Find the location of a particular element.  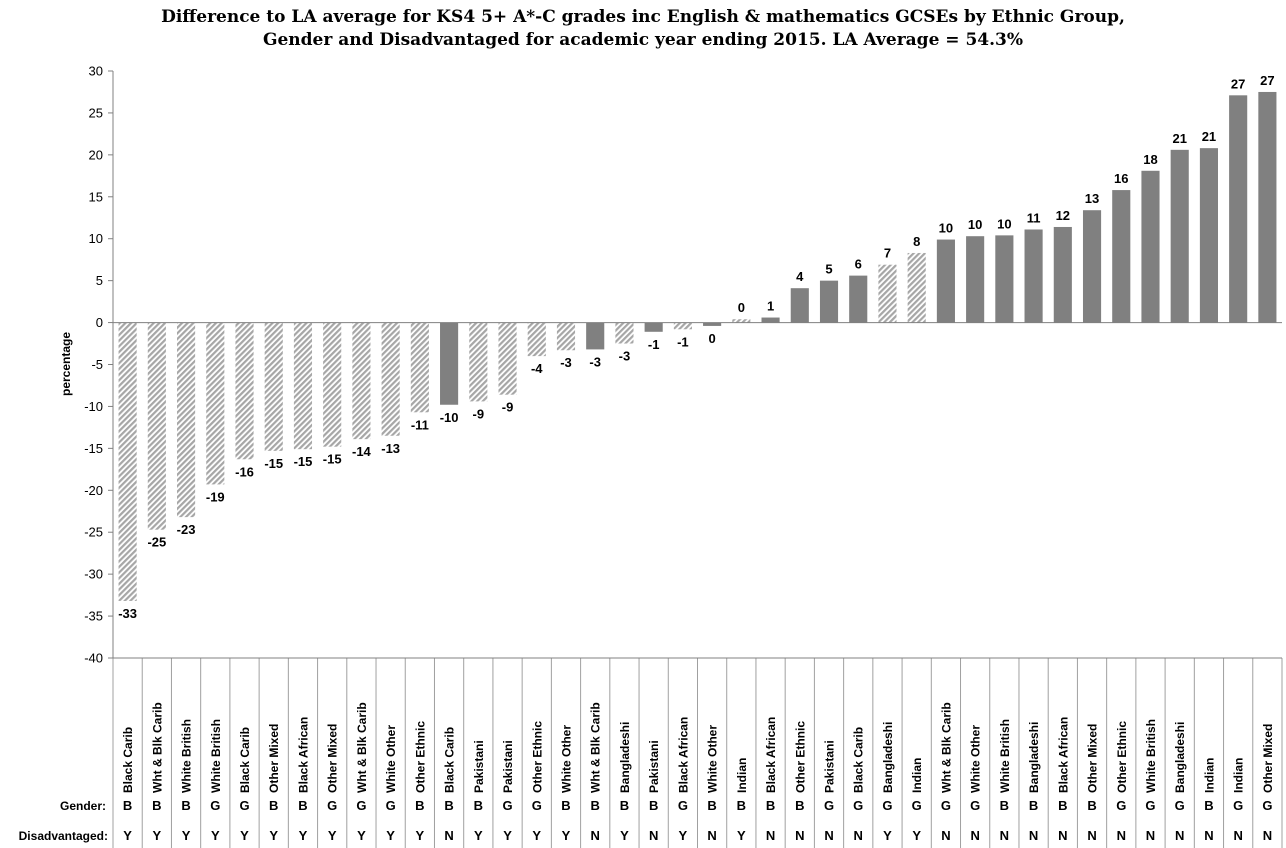

y-tick-label: -20 is located at coordinates (93, 490).